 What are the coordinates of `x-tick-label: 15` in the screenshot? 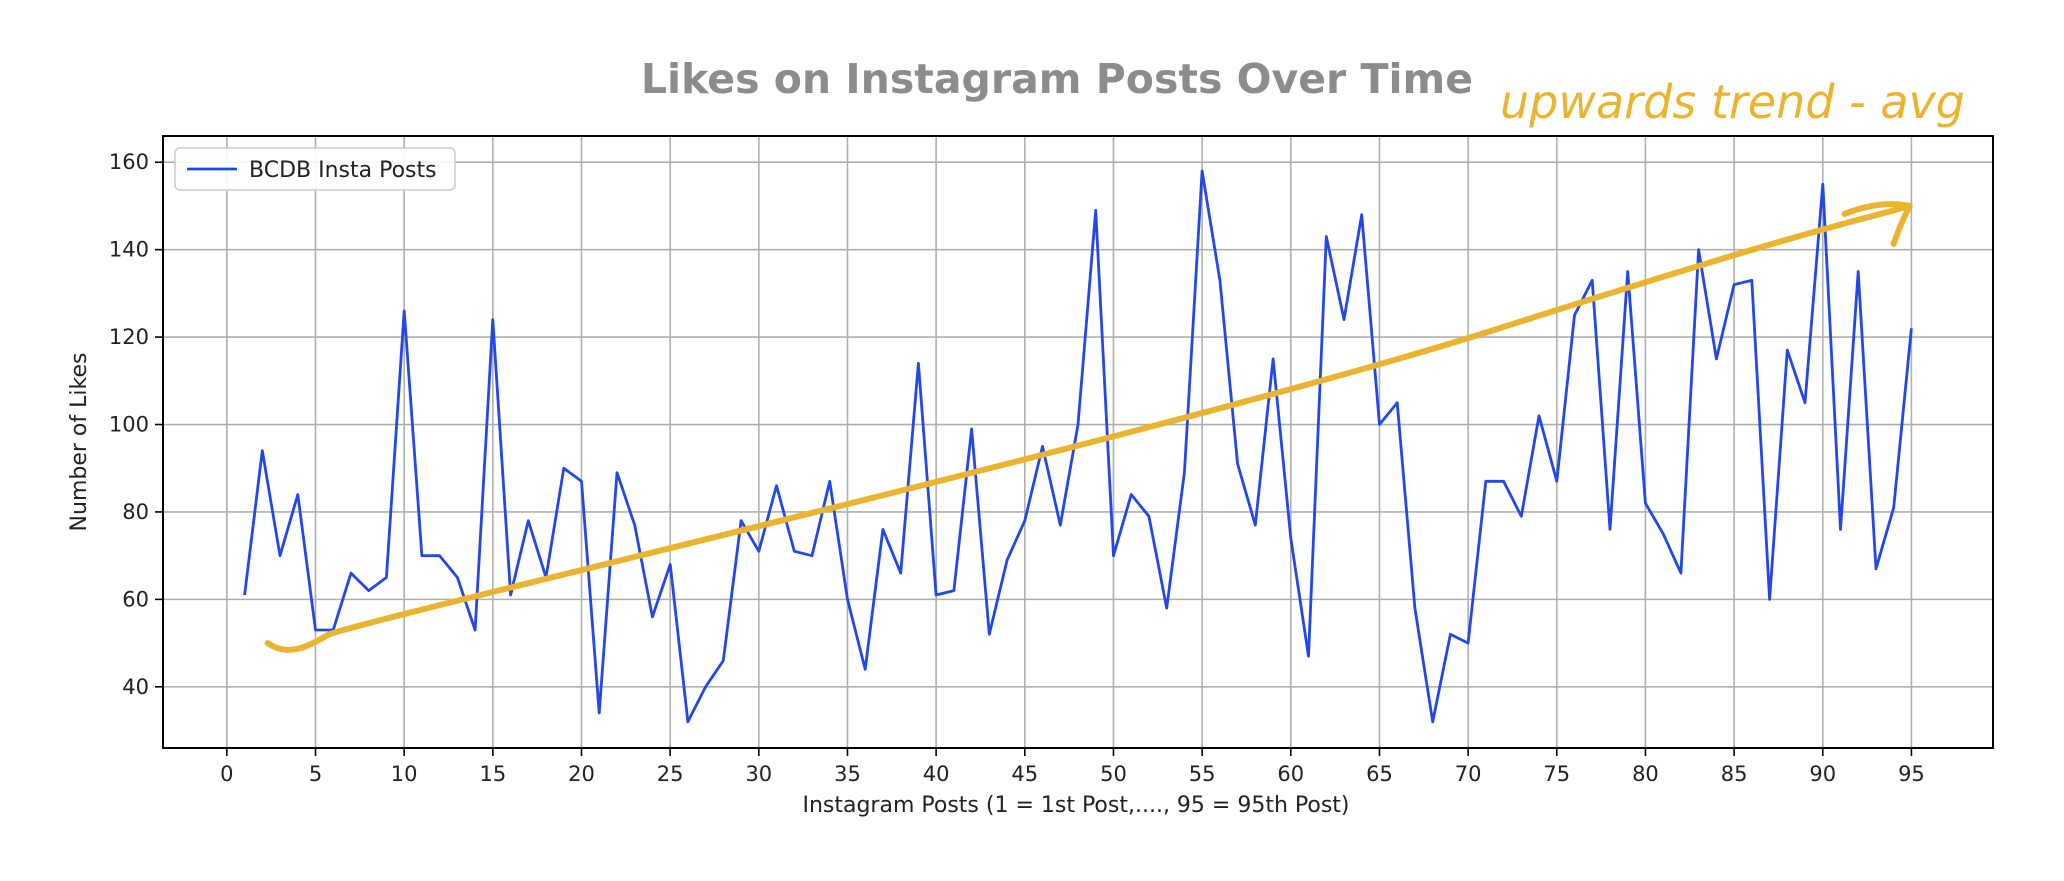 It's located at (492, 774).